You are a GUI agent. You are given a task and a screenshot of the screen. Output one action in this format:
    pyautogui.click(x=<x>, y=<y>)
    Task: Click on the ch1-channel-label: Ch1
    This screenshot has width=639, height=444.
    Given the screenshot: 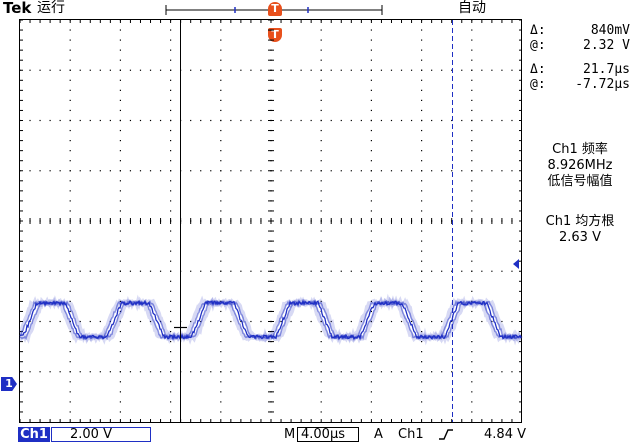 What is the action you would take?
    pyautogui.click(x=34, y=434)
    